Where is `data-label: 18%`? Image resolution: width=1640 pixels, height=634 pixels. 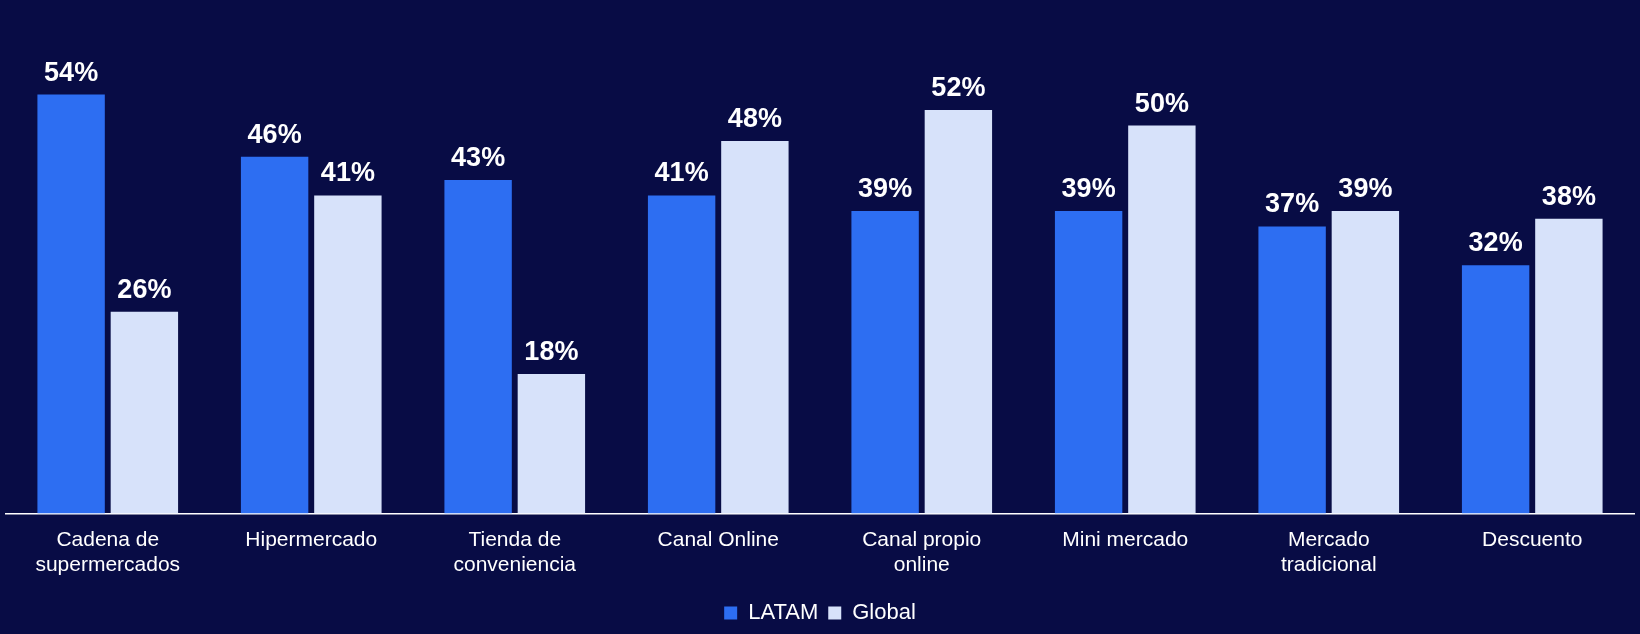 data-label: 18% is located at coordinates (551, 350).